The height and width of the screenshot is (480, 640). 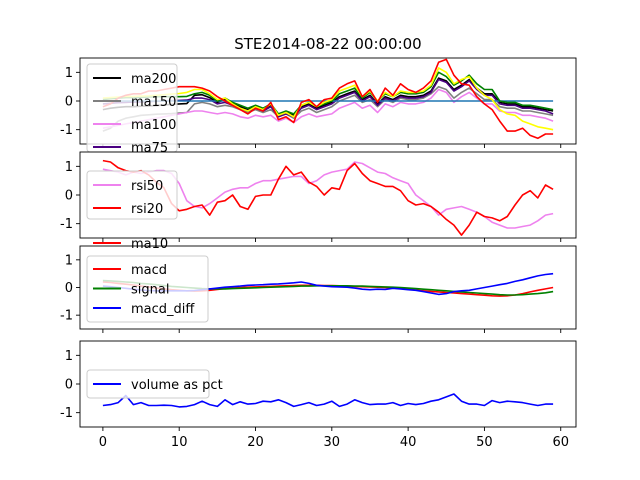 I want to click on legend-label: ma200, so click(x=153, y=79).